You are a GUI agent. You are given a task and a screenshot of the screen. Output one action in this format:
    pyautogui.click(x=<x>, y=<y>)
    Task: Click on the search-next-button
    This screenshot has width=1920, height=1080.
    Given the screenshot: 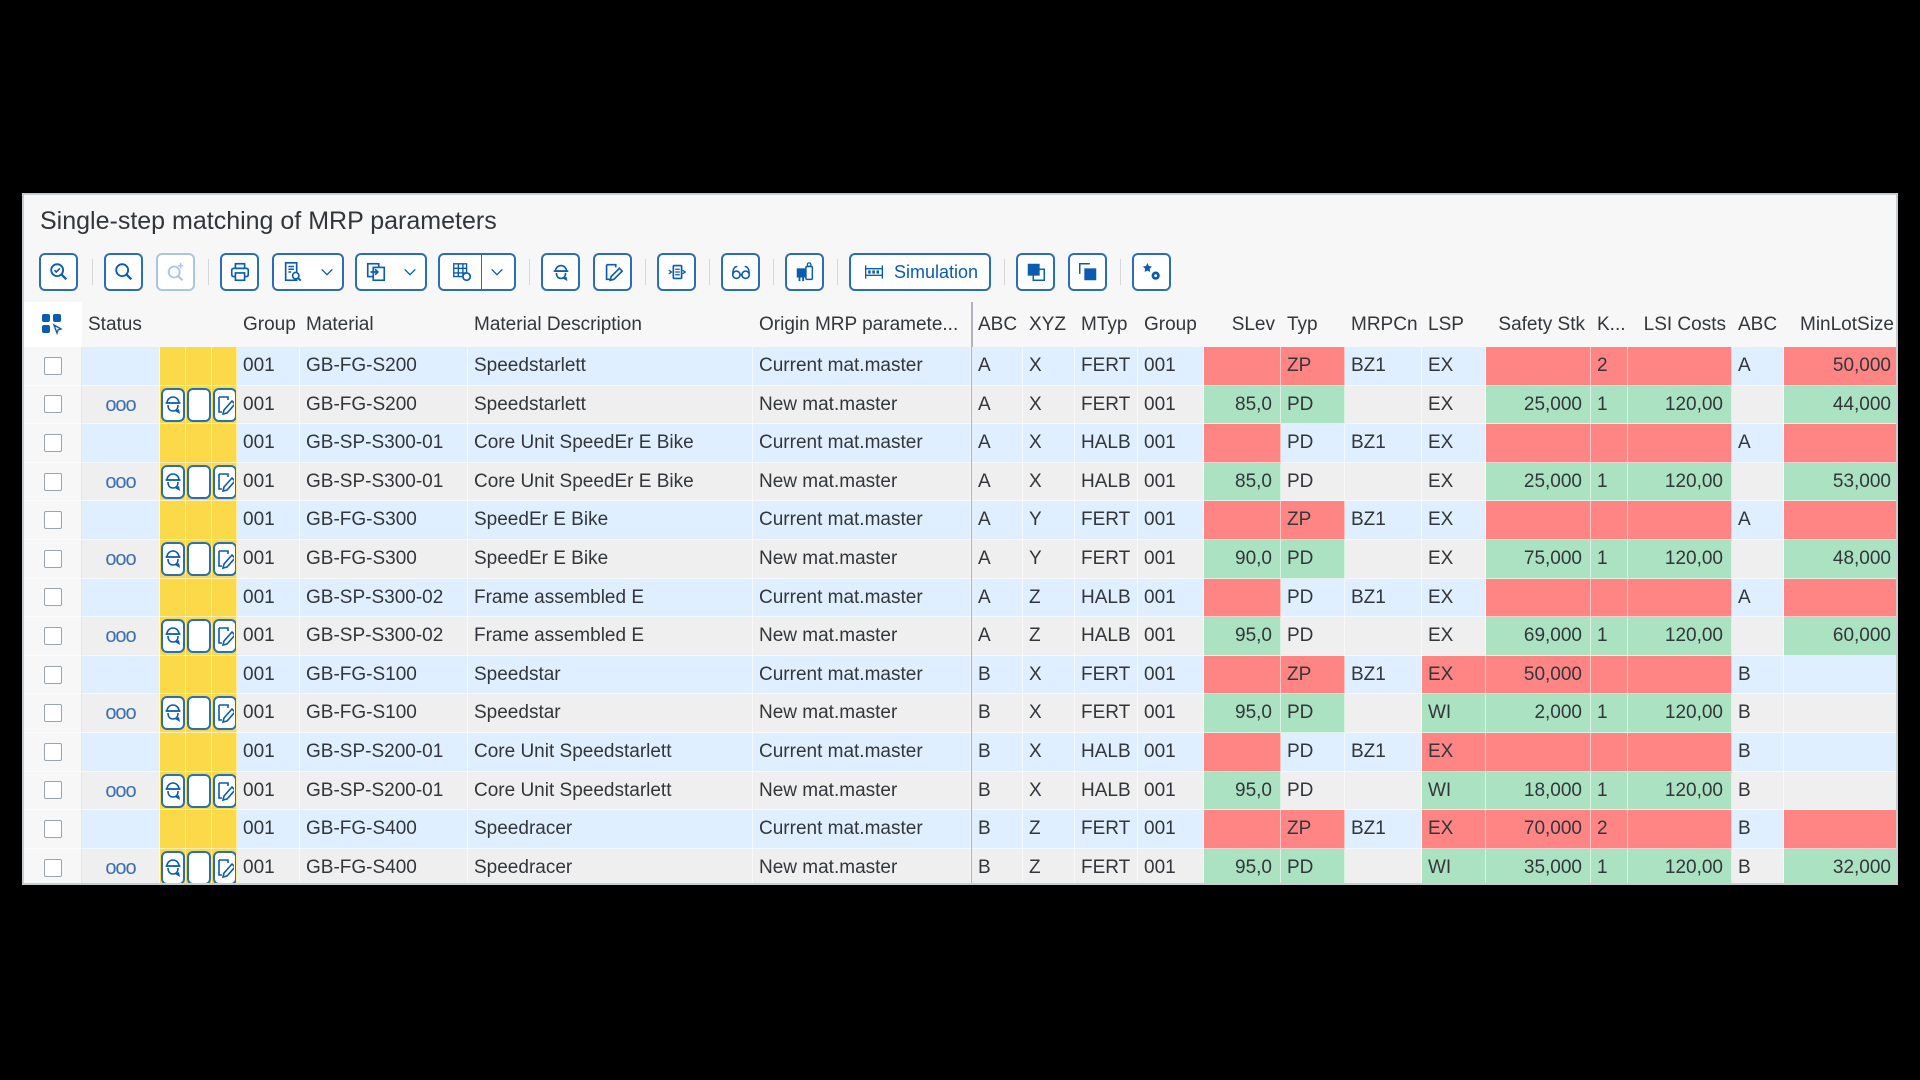 What is the action you would take?
    pyautogui.click(x=175, y=272)
    